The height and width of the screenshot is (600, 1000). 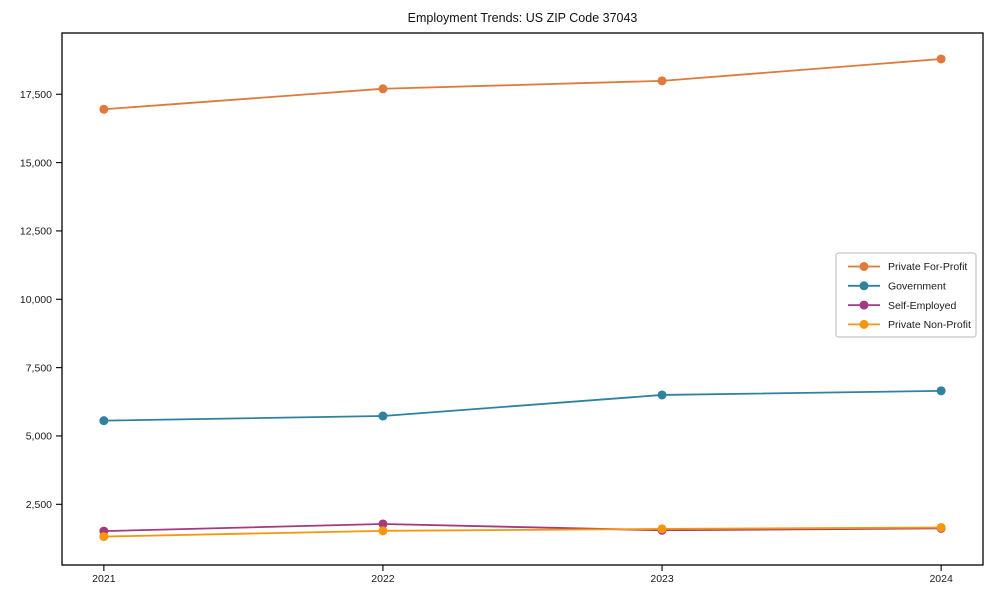 What do you see at coordinates (36, 163) in the screenshot?
I see `y-tick-label: 15,000` at bounding box center [36, 163].